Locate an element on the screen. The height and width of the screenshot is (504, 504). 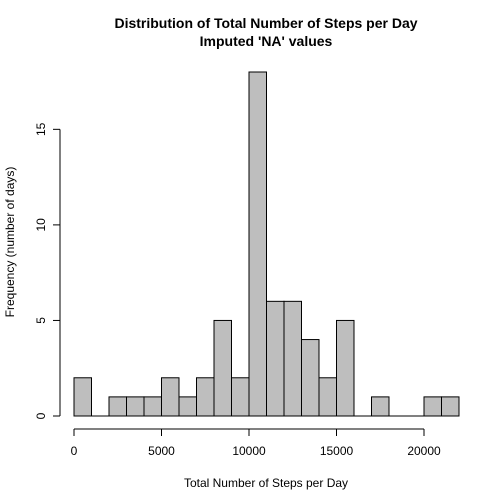
y-axis-label: Frequency (number of days) is located at coordinates (10, 242).